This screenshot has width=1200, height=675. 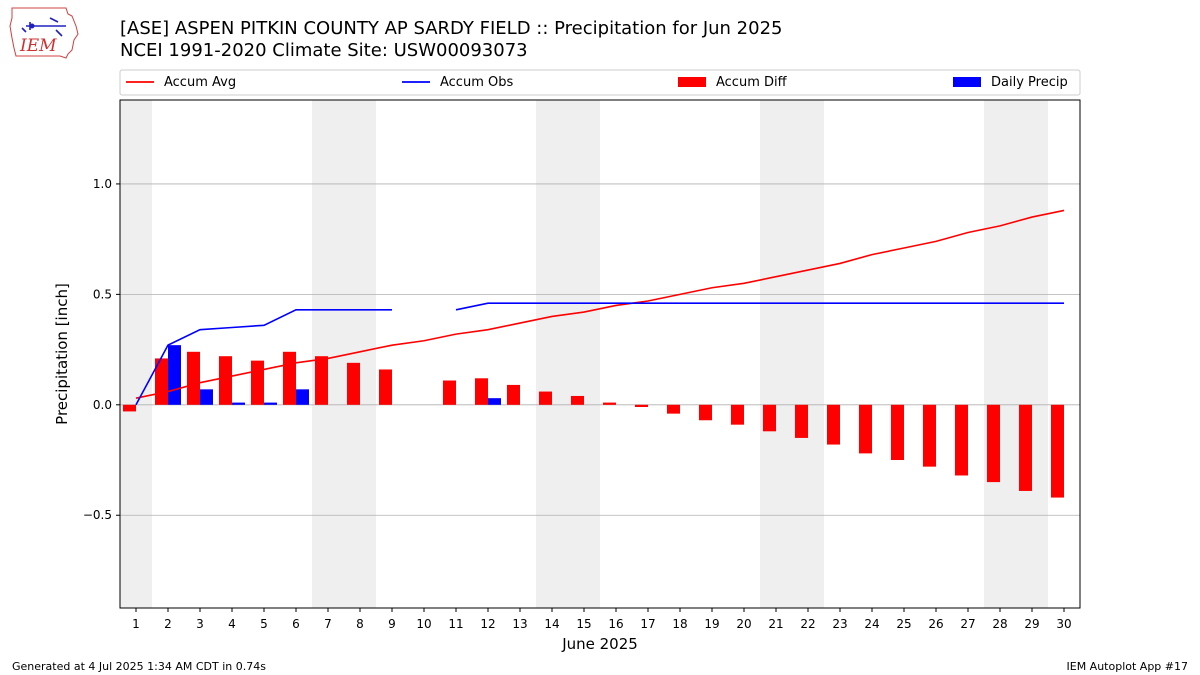 I want to click on iem-logo: IEM, so click(x=44, y=33).